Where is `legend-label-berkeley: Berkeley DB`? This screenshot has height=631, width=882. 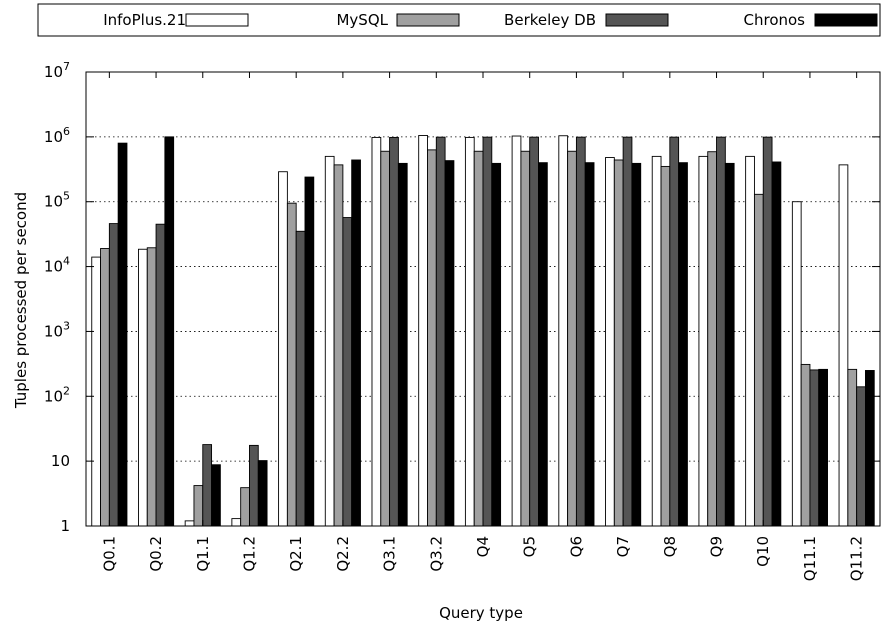 legend-label-berkeley: Berkeley DB is located at coordinates (550, 20).